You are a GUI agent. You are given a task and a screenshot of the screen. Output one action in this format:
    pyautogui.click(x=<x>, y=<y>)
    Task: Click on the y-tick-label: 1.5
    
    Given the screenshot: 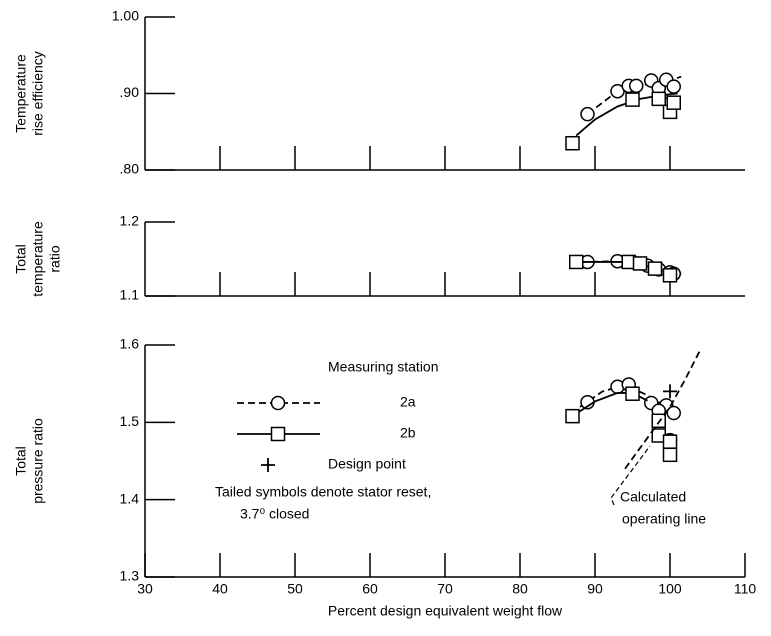 What is the action you would take?
    pyautogui.click(x=130, y=421)
    